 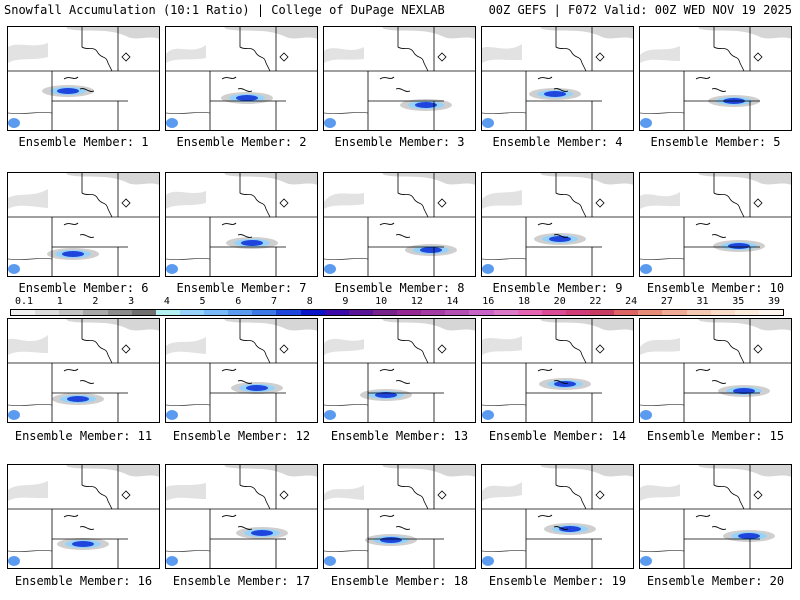 I want to click on snowfall-colorbar, so click(x=397, y=312).